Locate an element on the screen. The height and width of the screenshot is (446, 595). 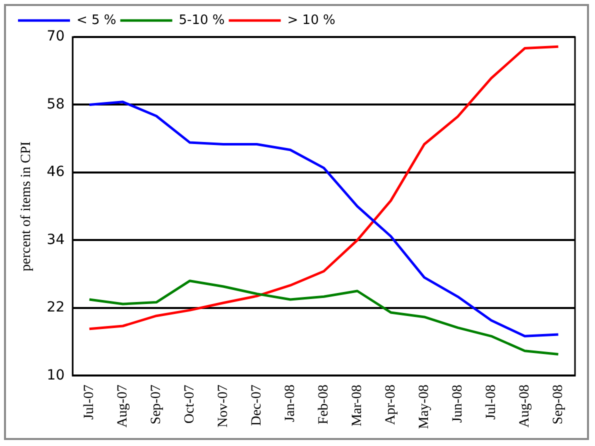
y-tick-label: 58 is located at coordinates (55, 104).